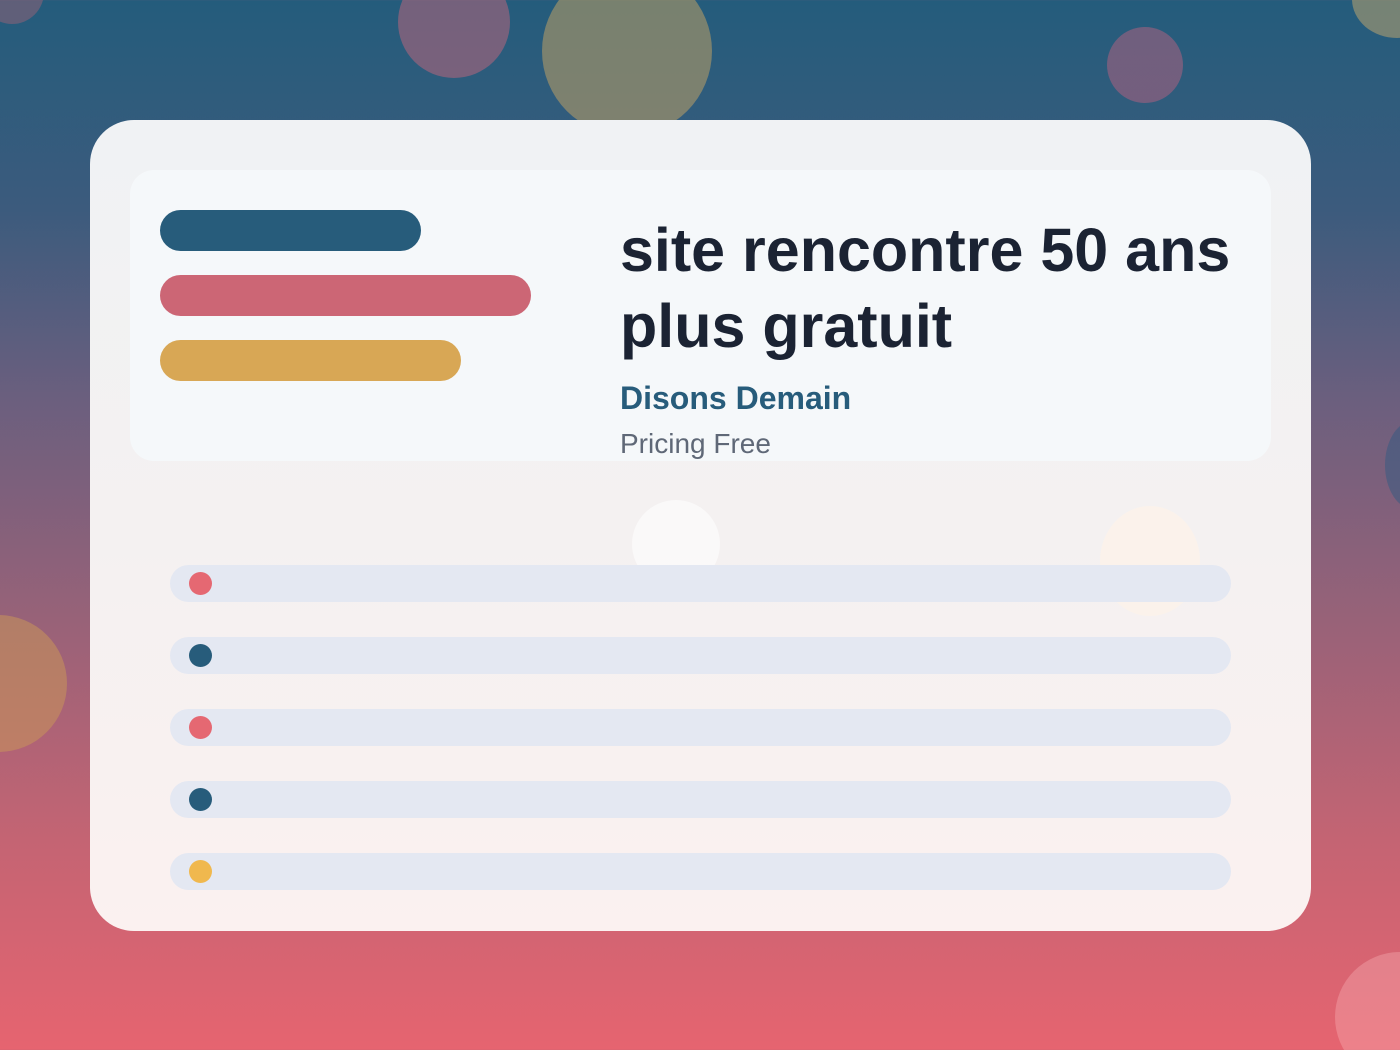 This screenshot has height=1050, width=1400. Describe the element at coordinates (290, 230) in the screenshot. I see `decorative-bar-navy` at that location.